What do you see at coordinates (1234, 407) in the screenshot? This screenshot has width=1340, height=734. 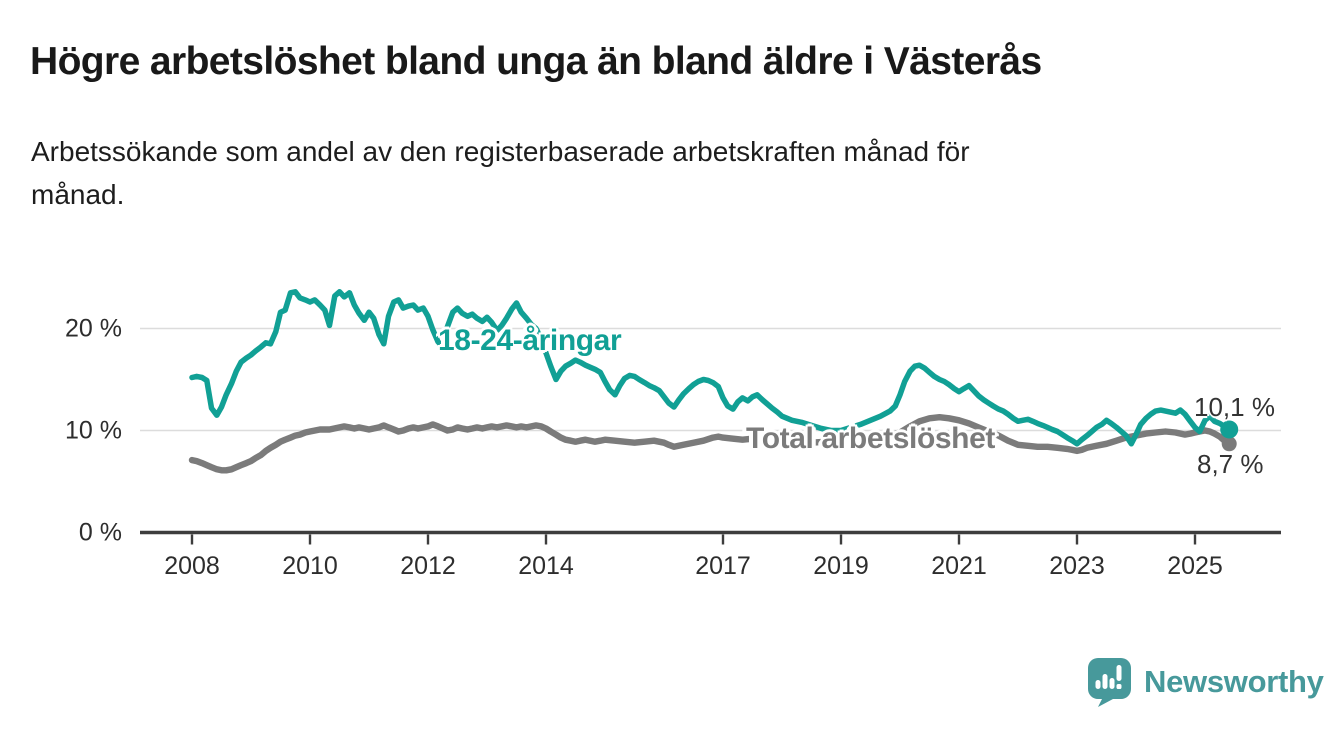 I see `end-value-label-youth: 10,1 %` at bounding box center [1234, 407].